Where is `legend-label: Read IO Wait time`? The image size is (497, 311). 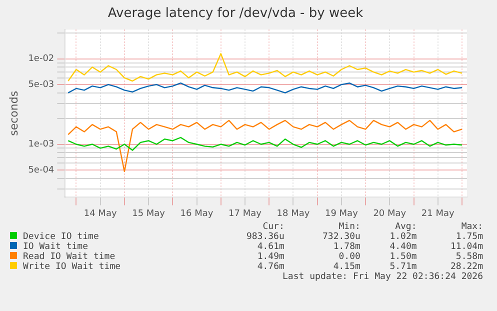
legend-label: Read IO Wait time is located at coordinates (69, 257).